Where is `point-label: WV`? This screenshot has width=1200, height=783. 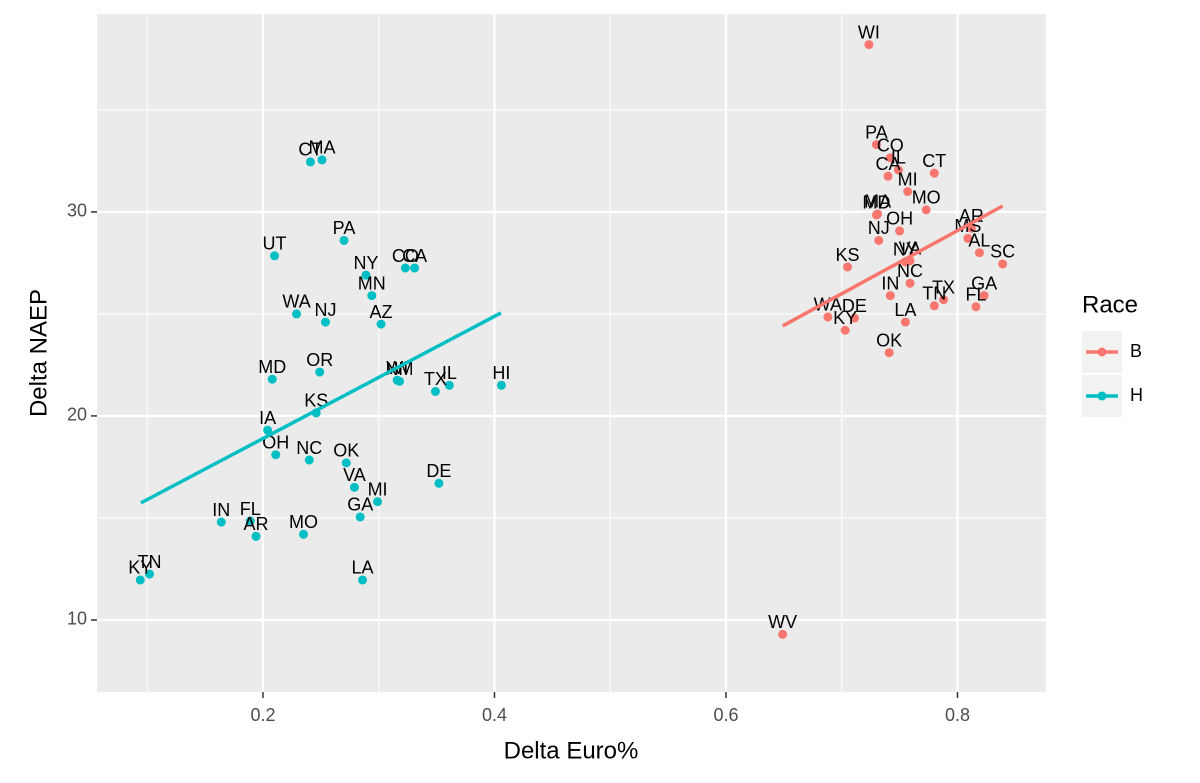 point-label: WV is located at coordinates (782, 622).